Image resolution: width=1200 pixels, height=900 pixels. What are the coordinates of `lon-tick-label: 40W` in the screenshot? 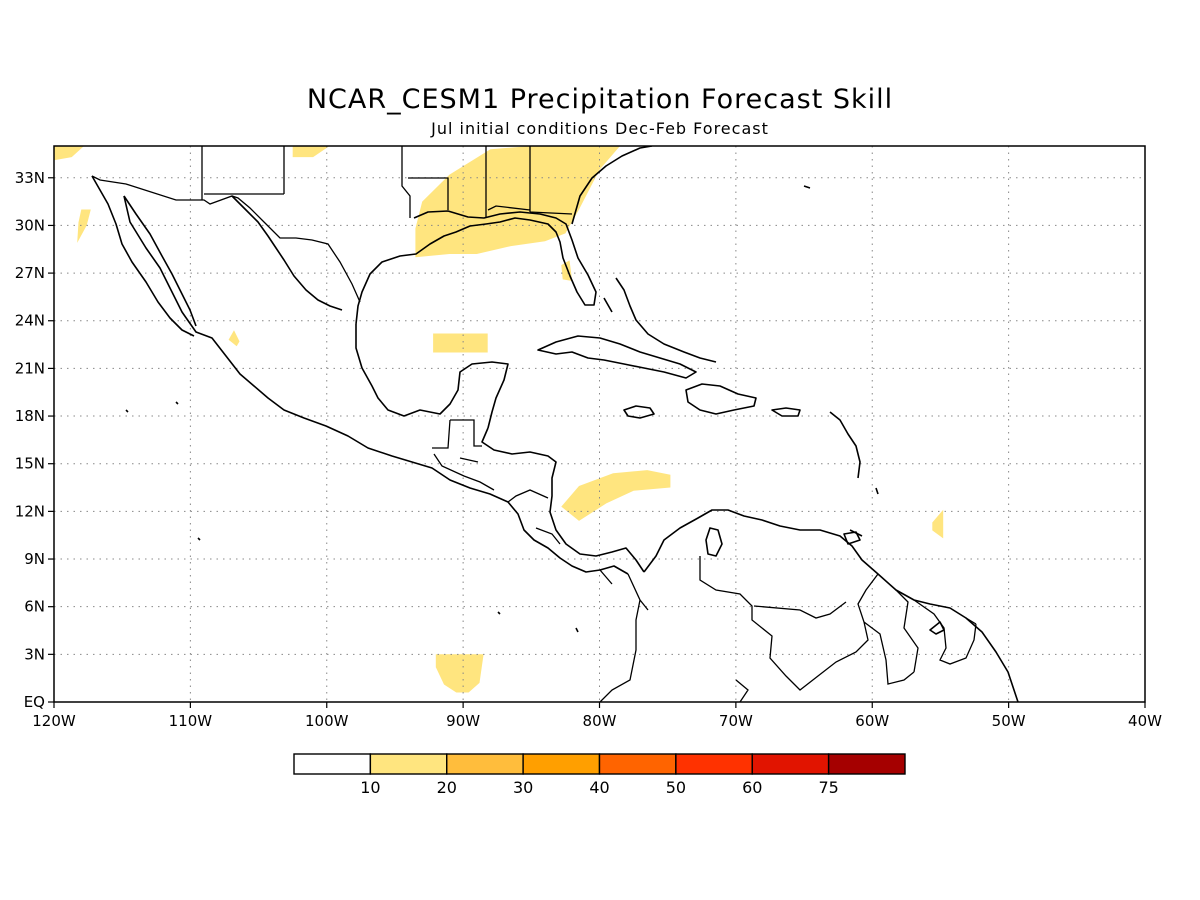 It's located at (1145, 721).